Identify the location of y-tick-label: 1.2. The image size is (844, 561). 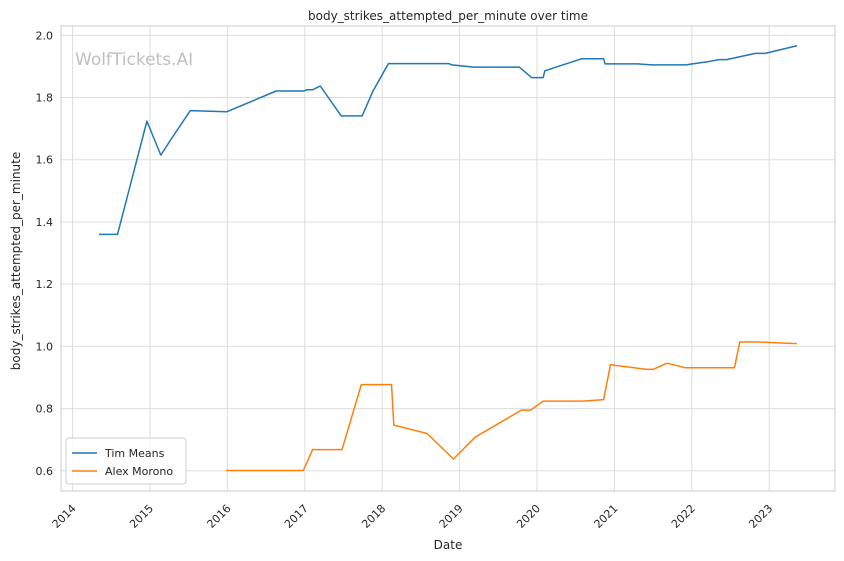
(45, 284).